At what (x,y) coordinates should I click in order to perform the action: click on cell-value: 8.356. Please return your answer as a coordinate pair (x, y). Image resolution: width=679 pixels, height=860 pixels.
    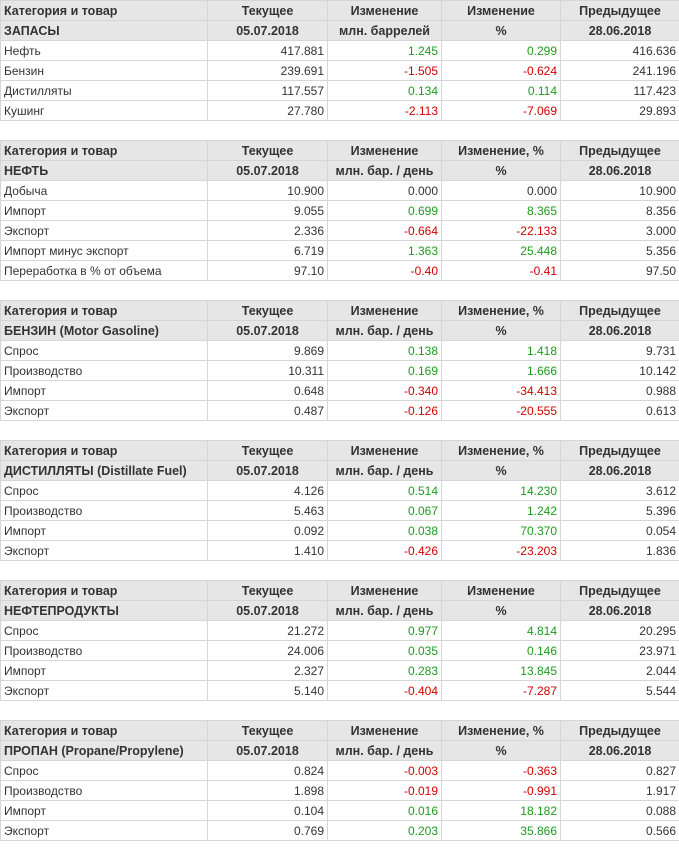
    Looking at the image, I should click on (620, 211).